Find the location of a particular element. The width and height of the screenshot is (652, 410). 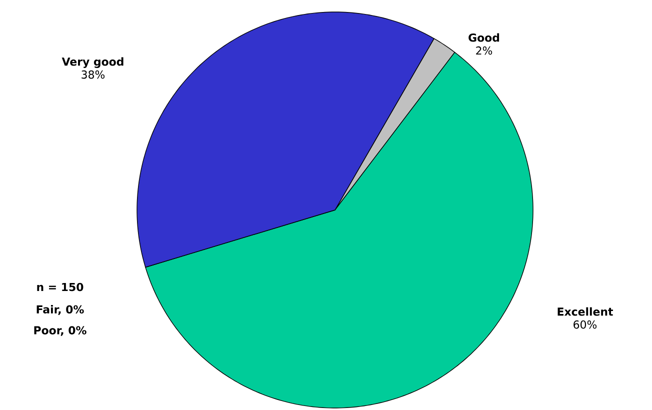

slice-label: Excellent is located at coordinates (585, 311).